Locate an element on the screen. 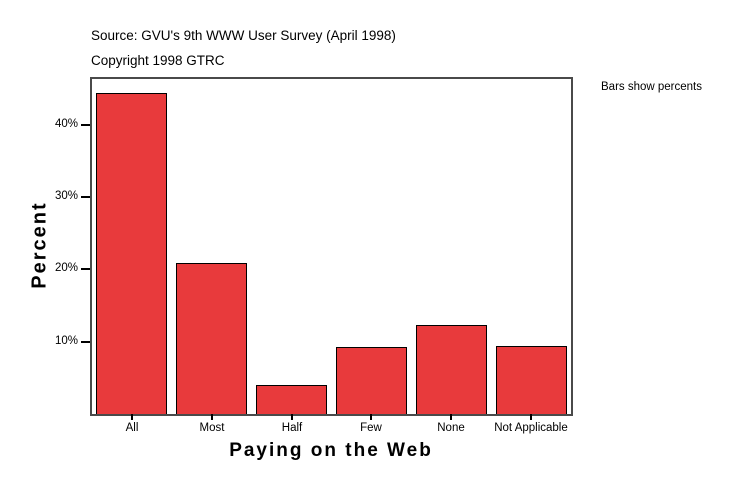 The width and height of the screenshot is (734, 496). bar-half is located at coordinates (291, 399).